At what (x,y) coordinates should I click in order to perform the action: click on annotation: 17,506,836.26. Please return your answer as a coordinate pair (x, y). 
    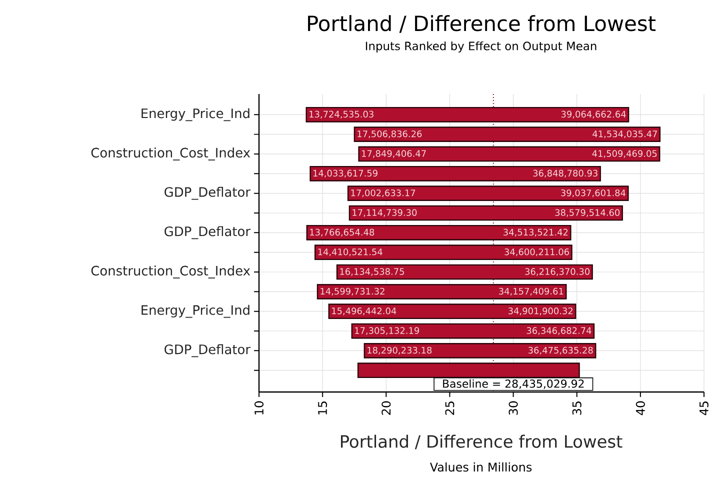
    Looking at the image, I should click on (390, 134).